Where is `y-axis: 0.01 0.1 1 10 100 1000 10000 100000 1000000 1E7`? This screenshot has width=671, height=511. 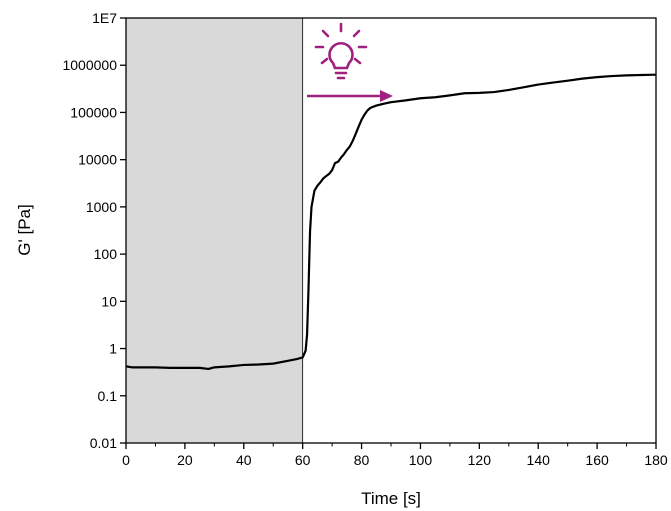 y-axis: 0.01 0.1 1 10 100 1000 10000 100000 1000000 1E7 is located at coordinates (94, 230).